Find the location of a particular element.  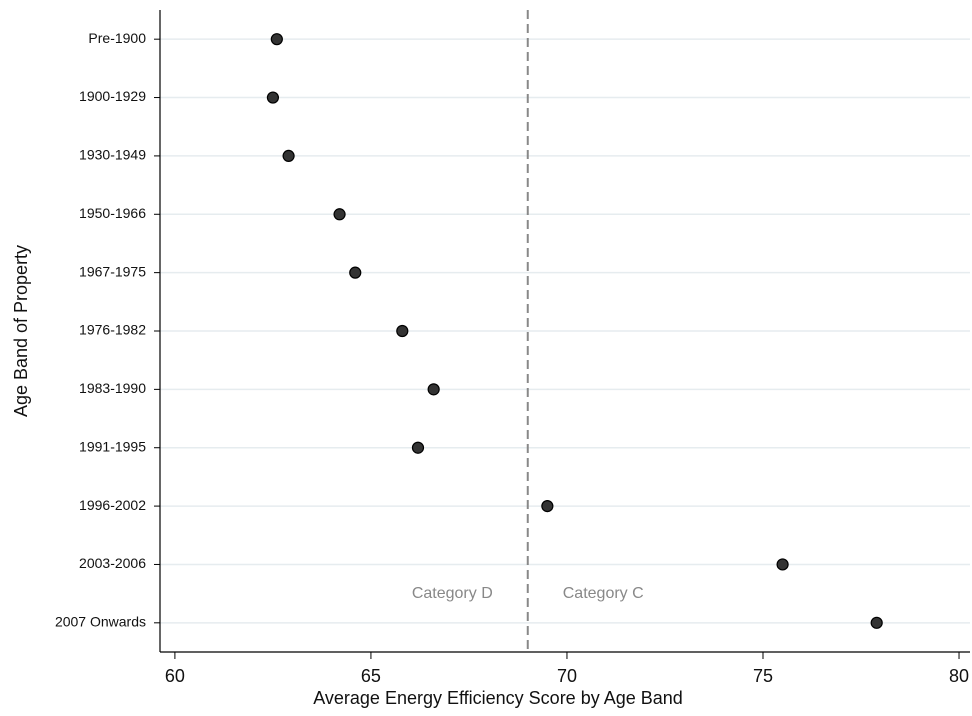

x-tick-label: 65 is located at coordinates (371, 676).